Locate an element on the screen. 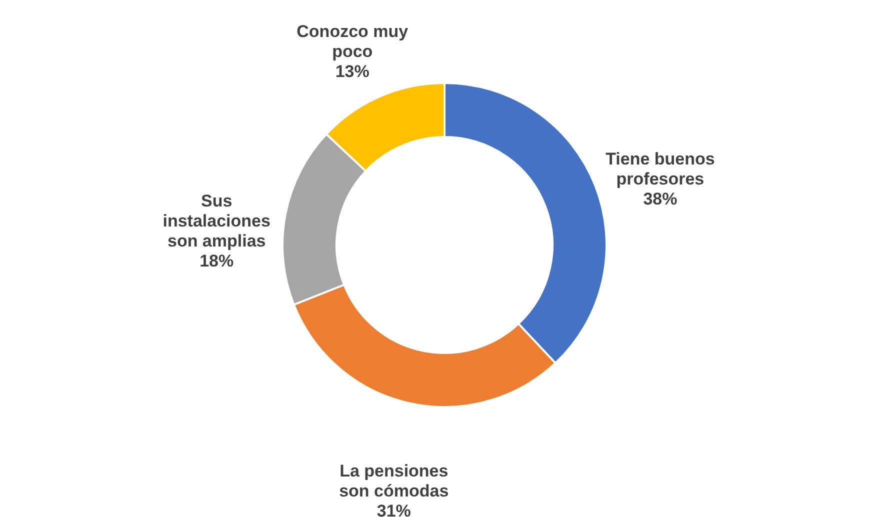 This screenshot has height=517, width=889. slice-label: Conozco muy poco is located at coordinates (352, 42).